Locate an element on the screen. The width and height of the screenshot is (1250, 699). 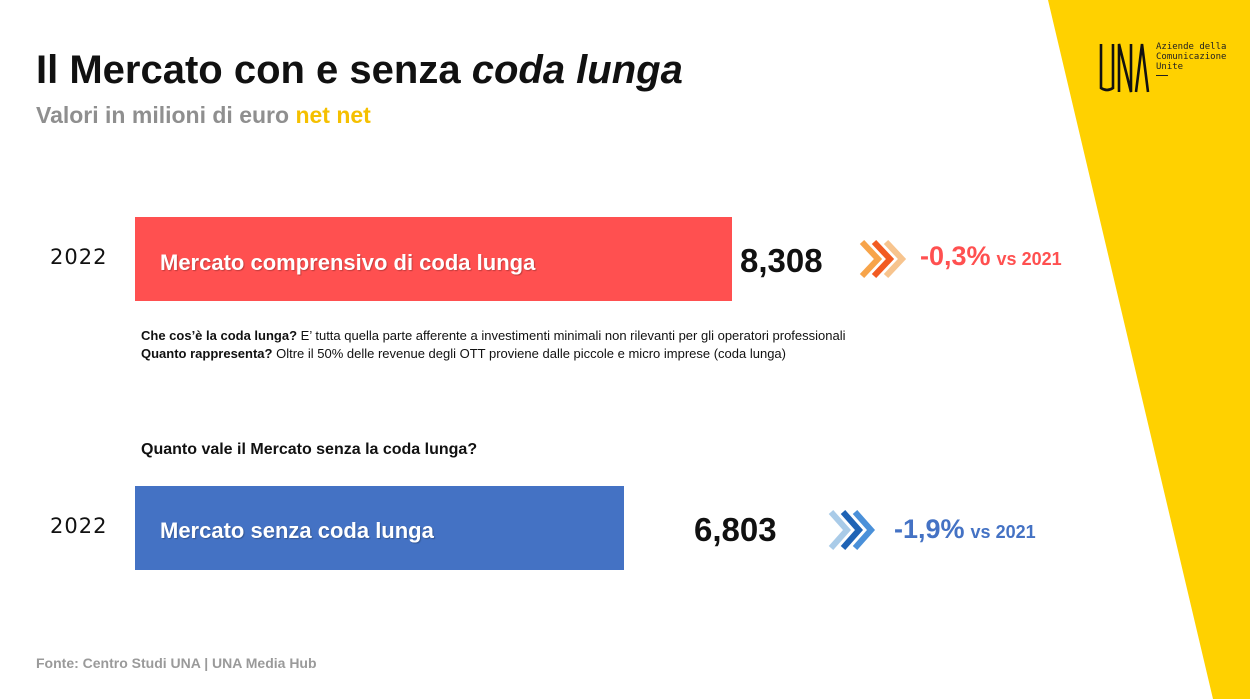
bar-with-long-tail is located at coordinates (433, 259).